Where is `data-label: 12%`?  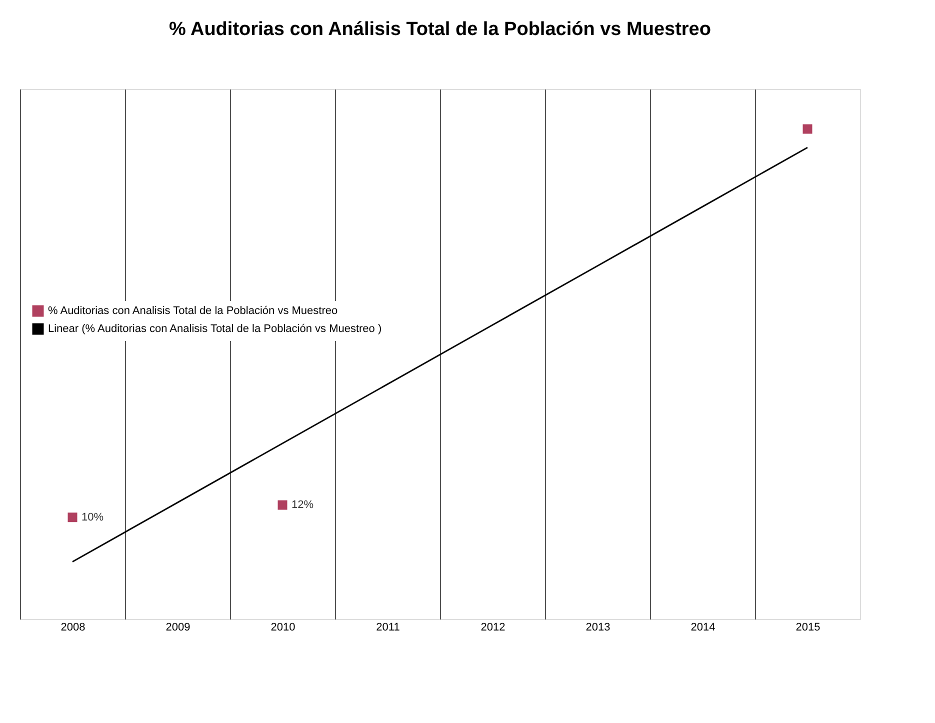 data-label: 12% is located at coordinates (303, 505).